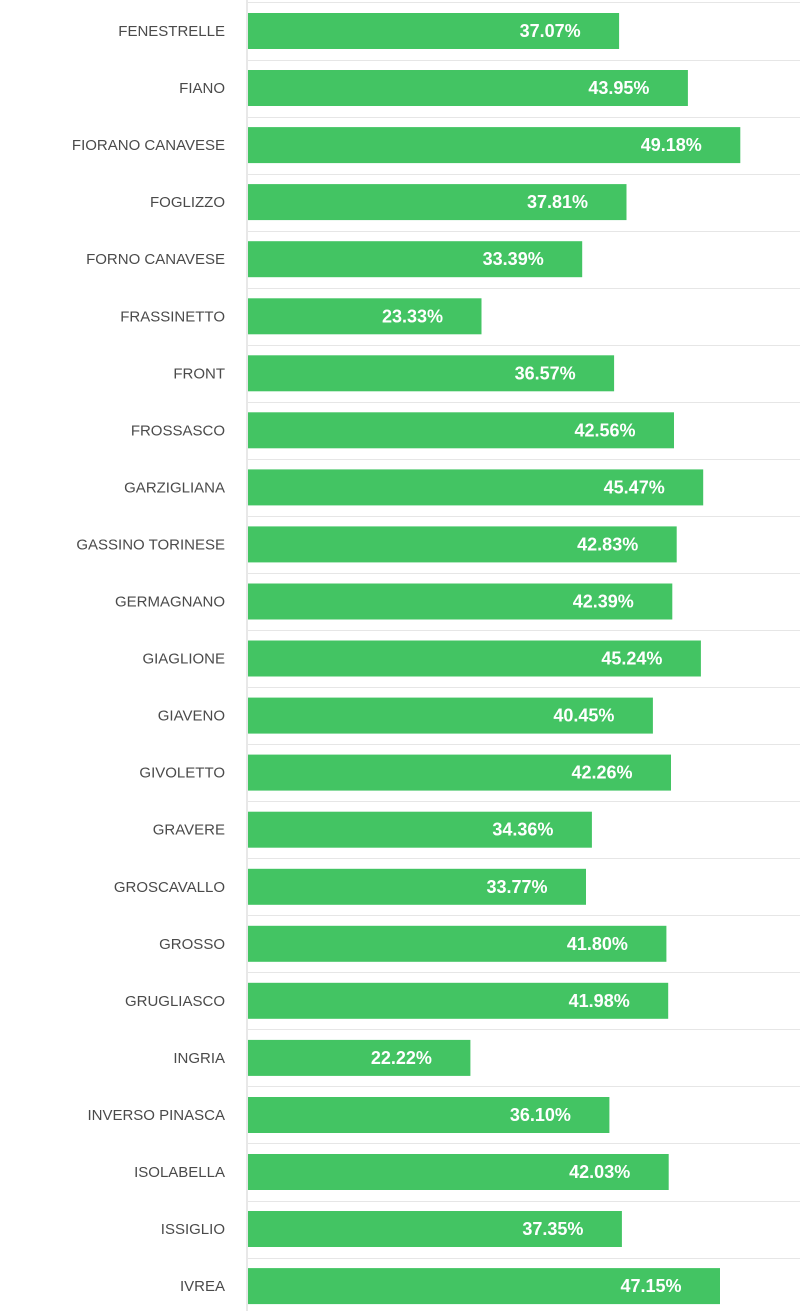  I want to click on category-label: GIAGLIONE, so click(183, 659).